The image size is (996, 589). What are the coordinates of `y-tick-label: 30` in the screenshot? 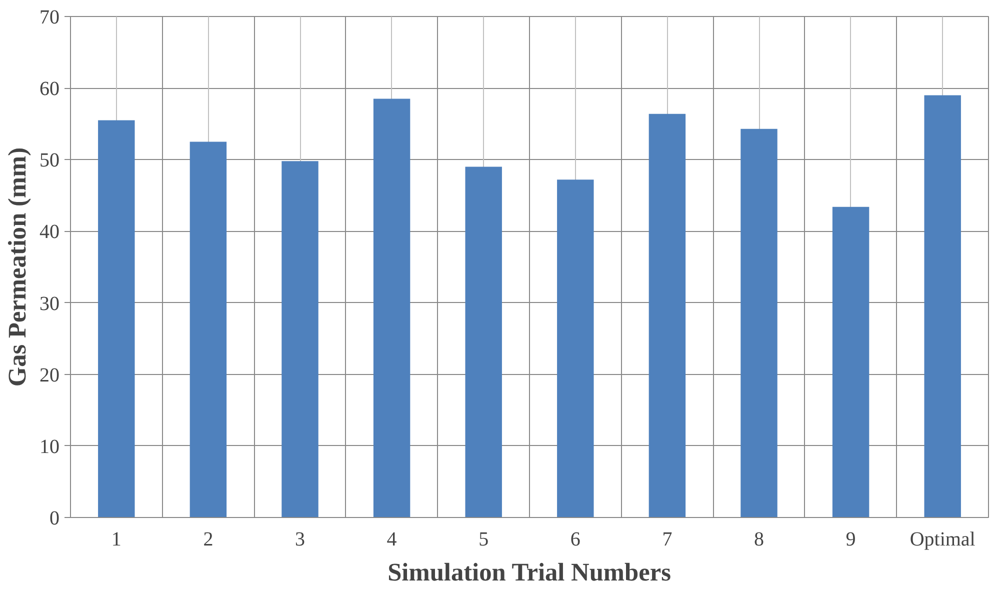 It's located at (50, 303).